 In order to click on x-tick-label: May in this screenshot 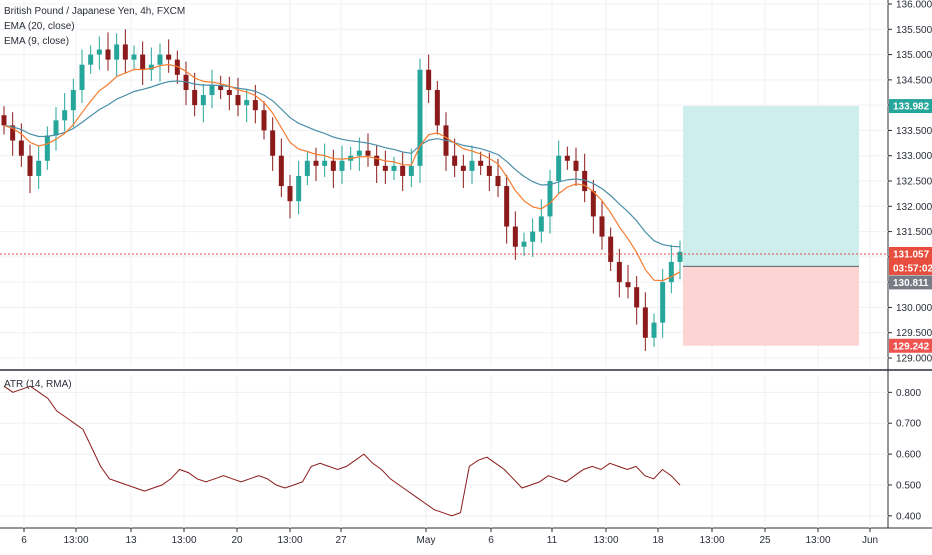, I will do `click(426, 540)`.